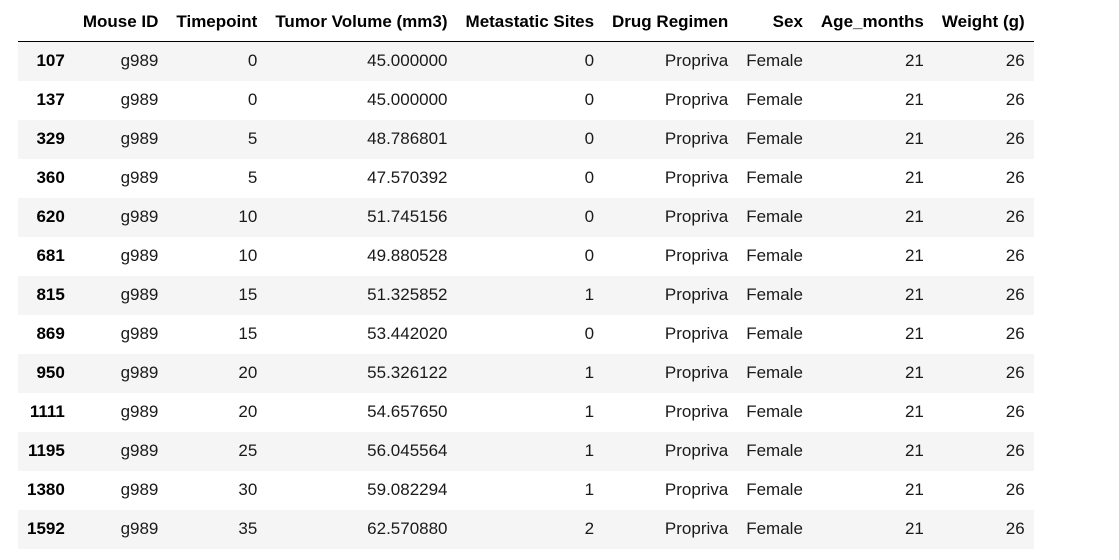 Image resolution: width=1119 pixels, height=560 pixels. Describe the element at coordinates (872, 22) in the screenshot. I see `column-header-age-months: Age_months` at that location.